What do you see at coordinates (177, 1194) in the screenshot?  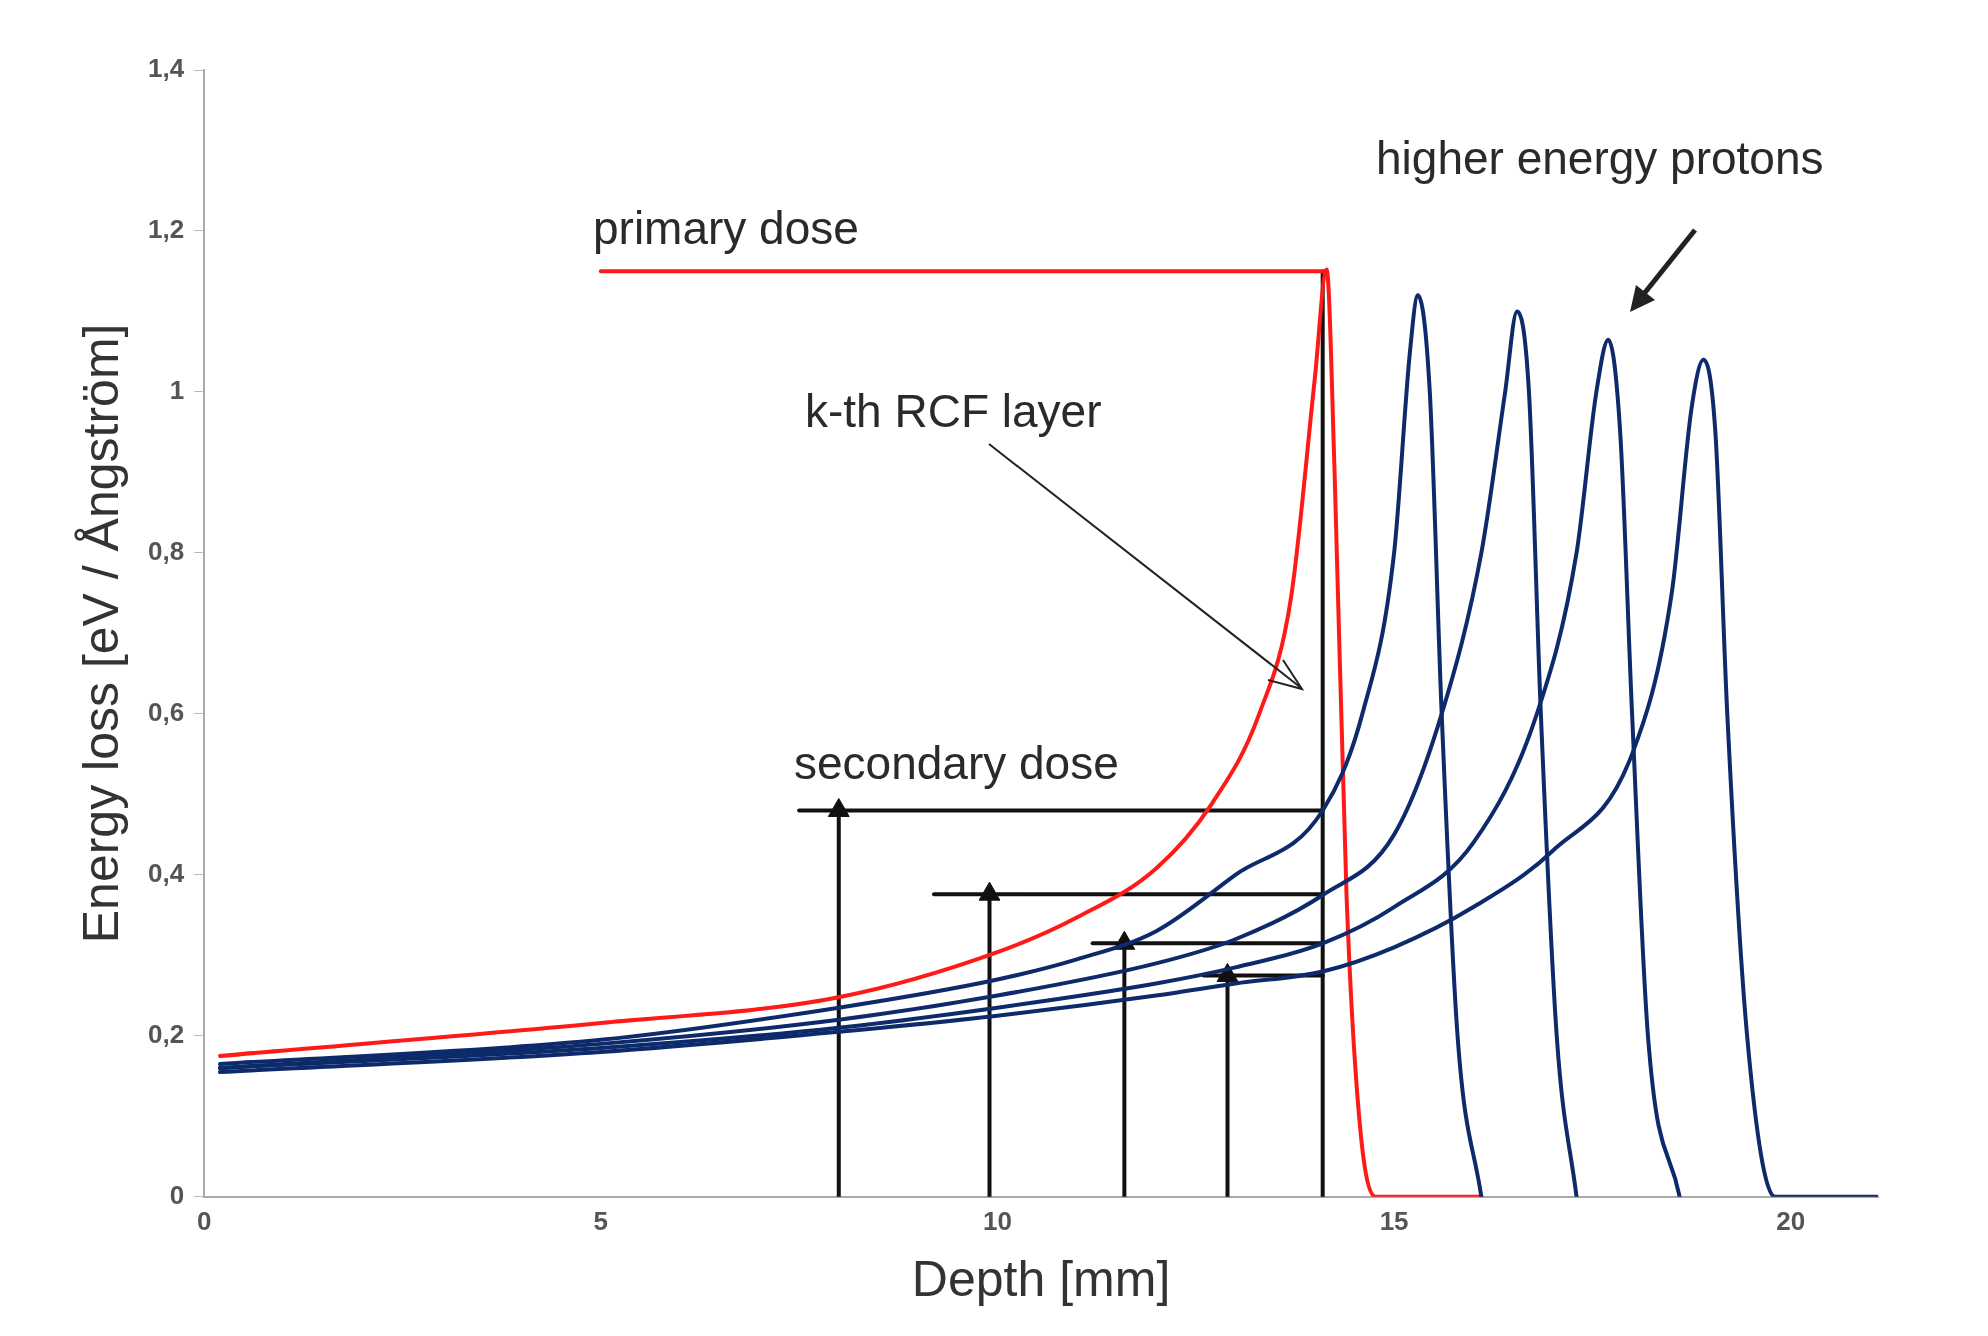 I see `y-tick-label: 0` at bounding box center [177, 1194].